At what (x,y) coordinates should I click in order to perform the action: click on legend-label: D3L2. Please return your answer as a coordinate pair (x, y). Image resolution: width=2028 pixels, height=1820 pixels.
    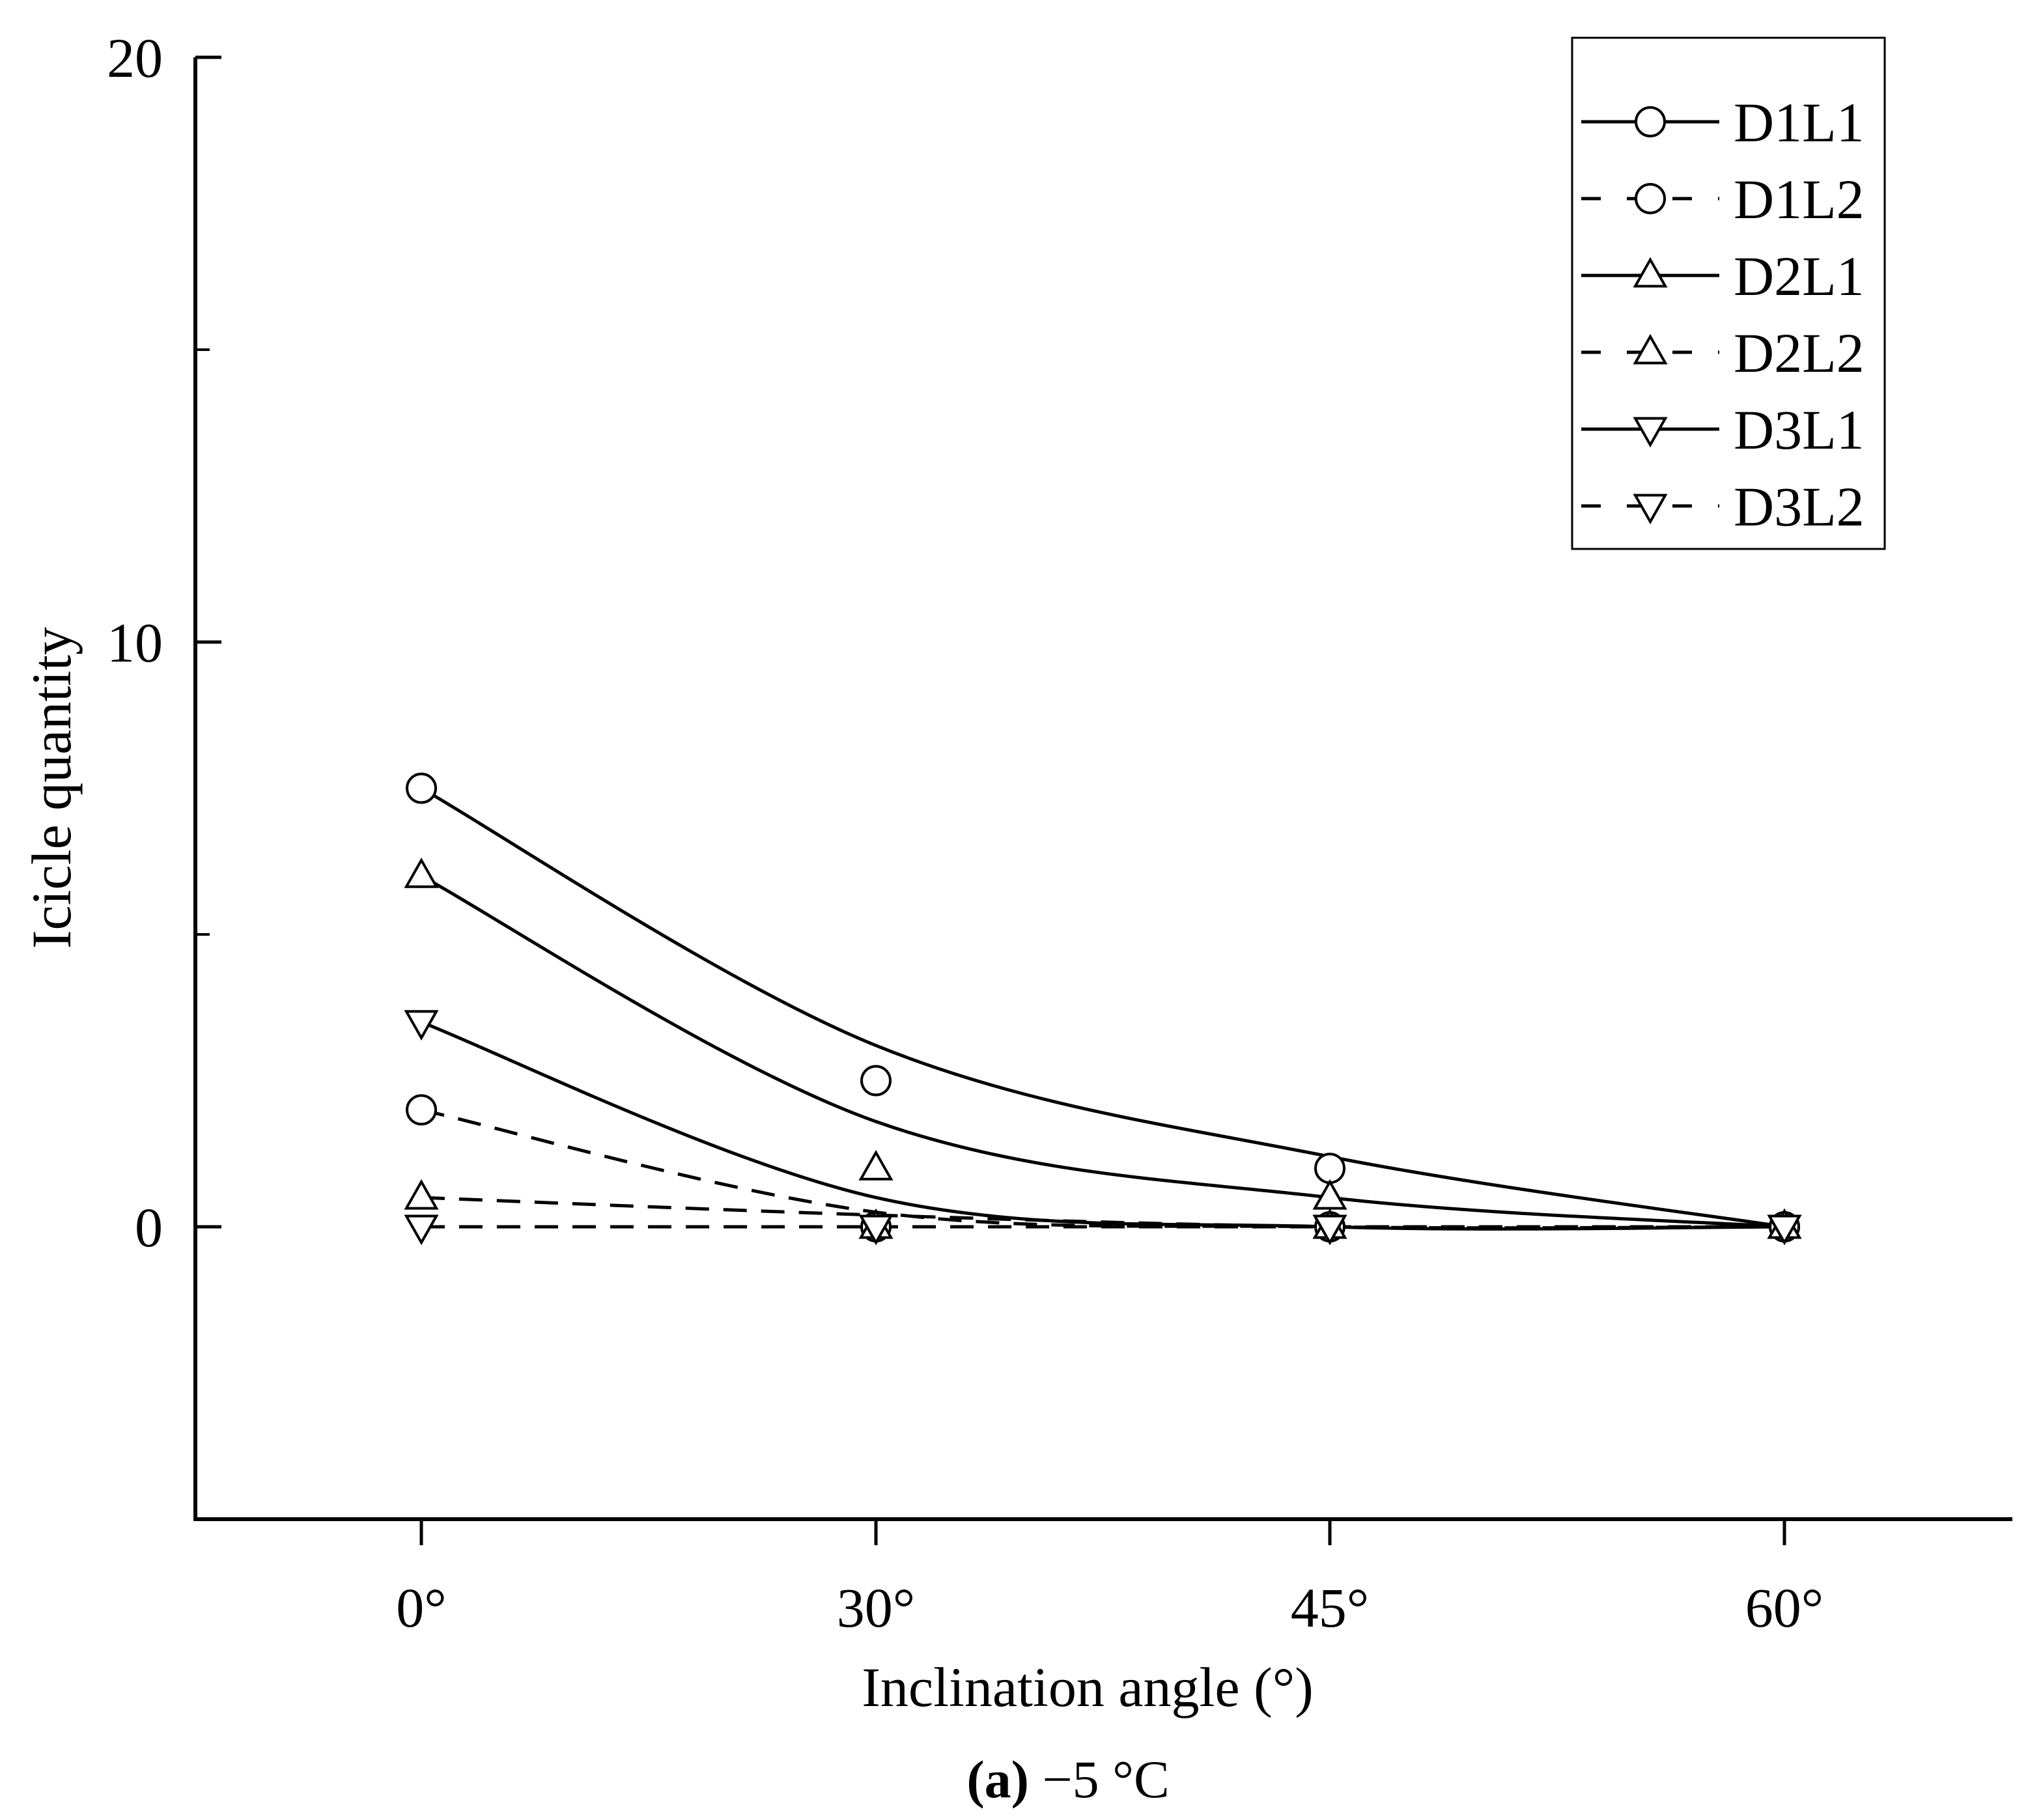
    Looking at the image, I should click on (1799, 507).